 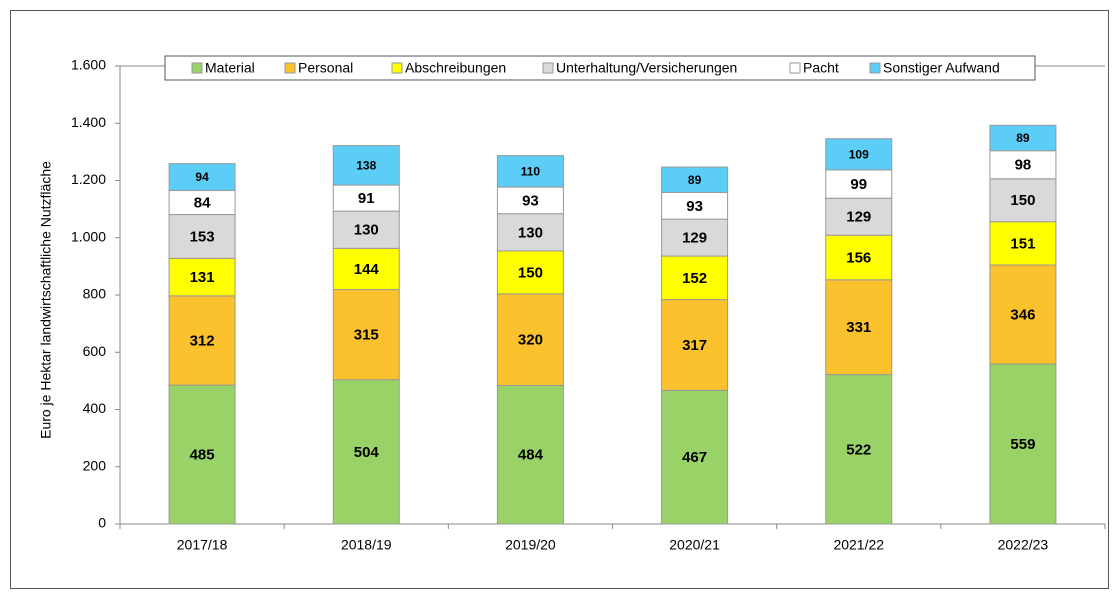 What do you see at coordinates (1022, 314) in the screenshot?
I see `data-label: 346` at bounding box center [1022, 314].